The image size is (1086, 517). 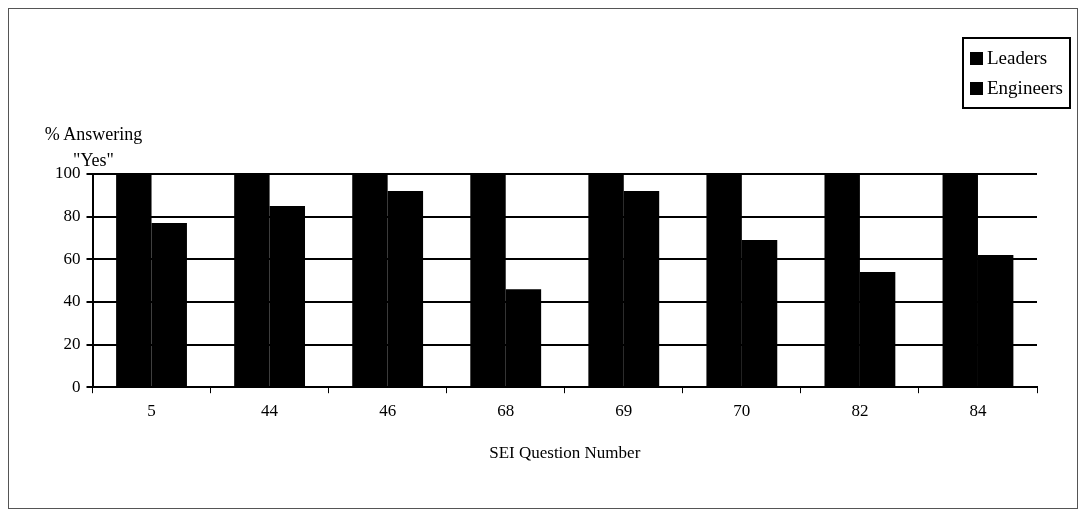 I want to click on x-tick-label: 70, so click(x=742, y=410).